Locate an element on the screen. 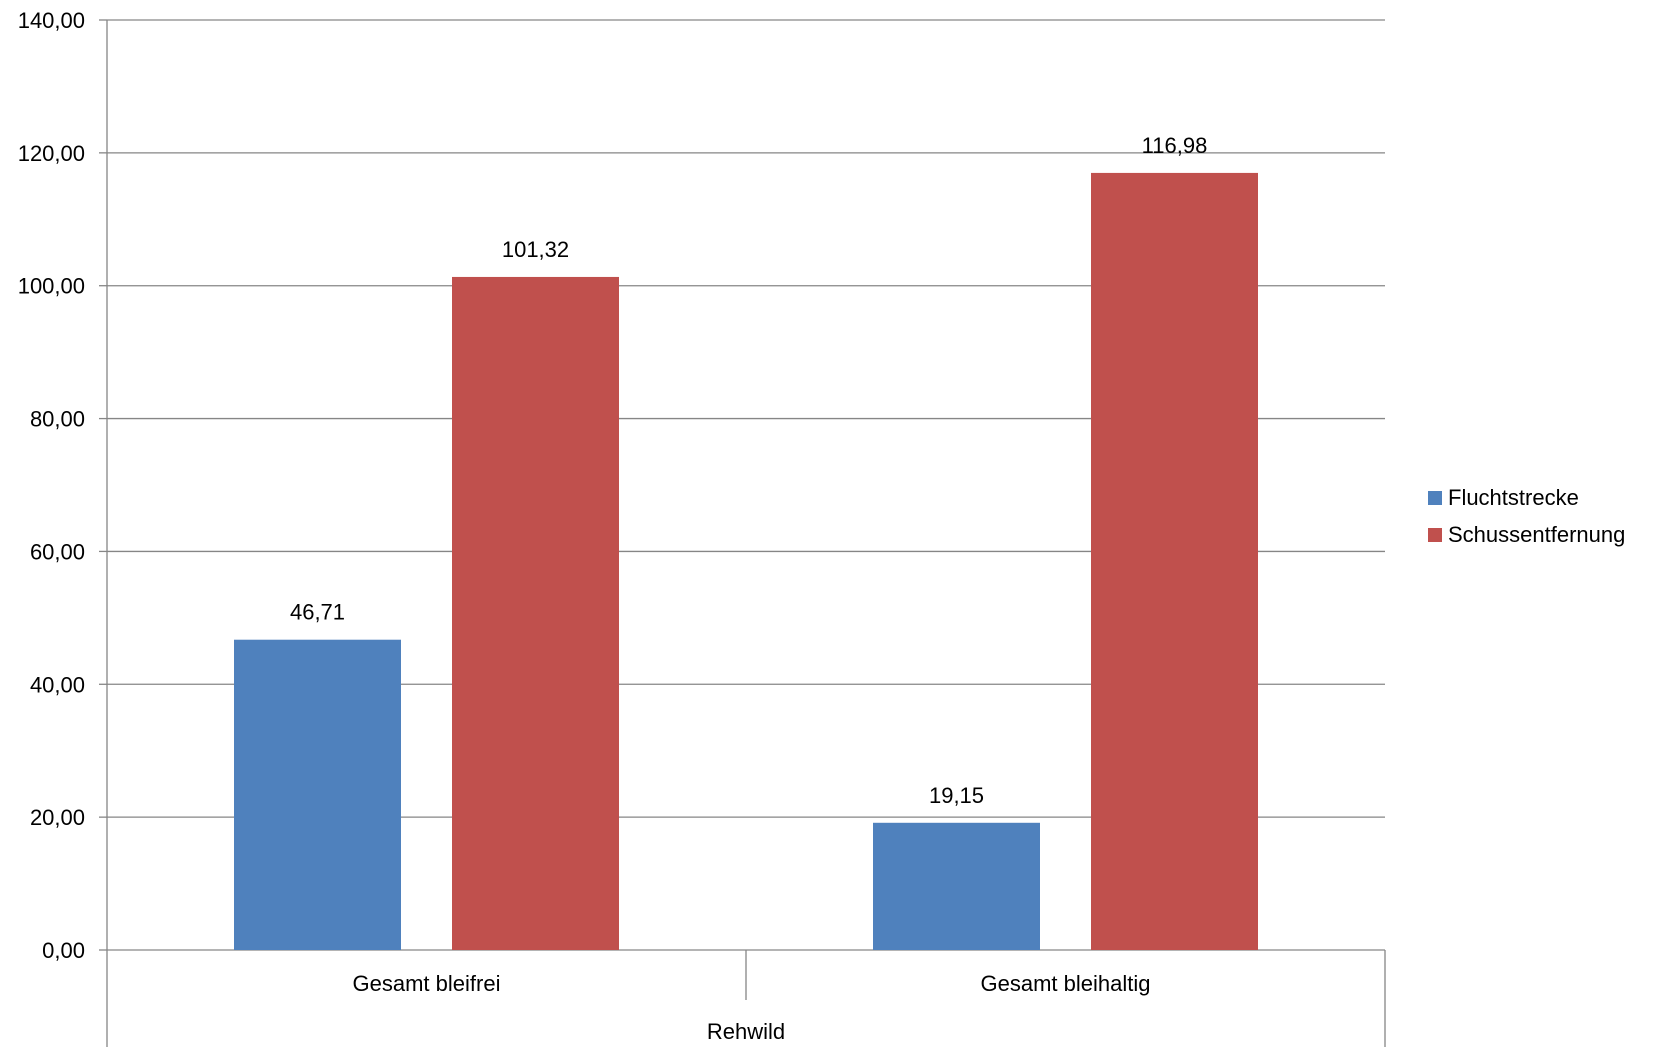 The width and height of the screenshot is (1653, 1047). legend-label-schussentfernung: Schussentfernung is located at coordinates (1537, 534).